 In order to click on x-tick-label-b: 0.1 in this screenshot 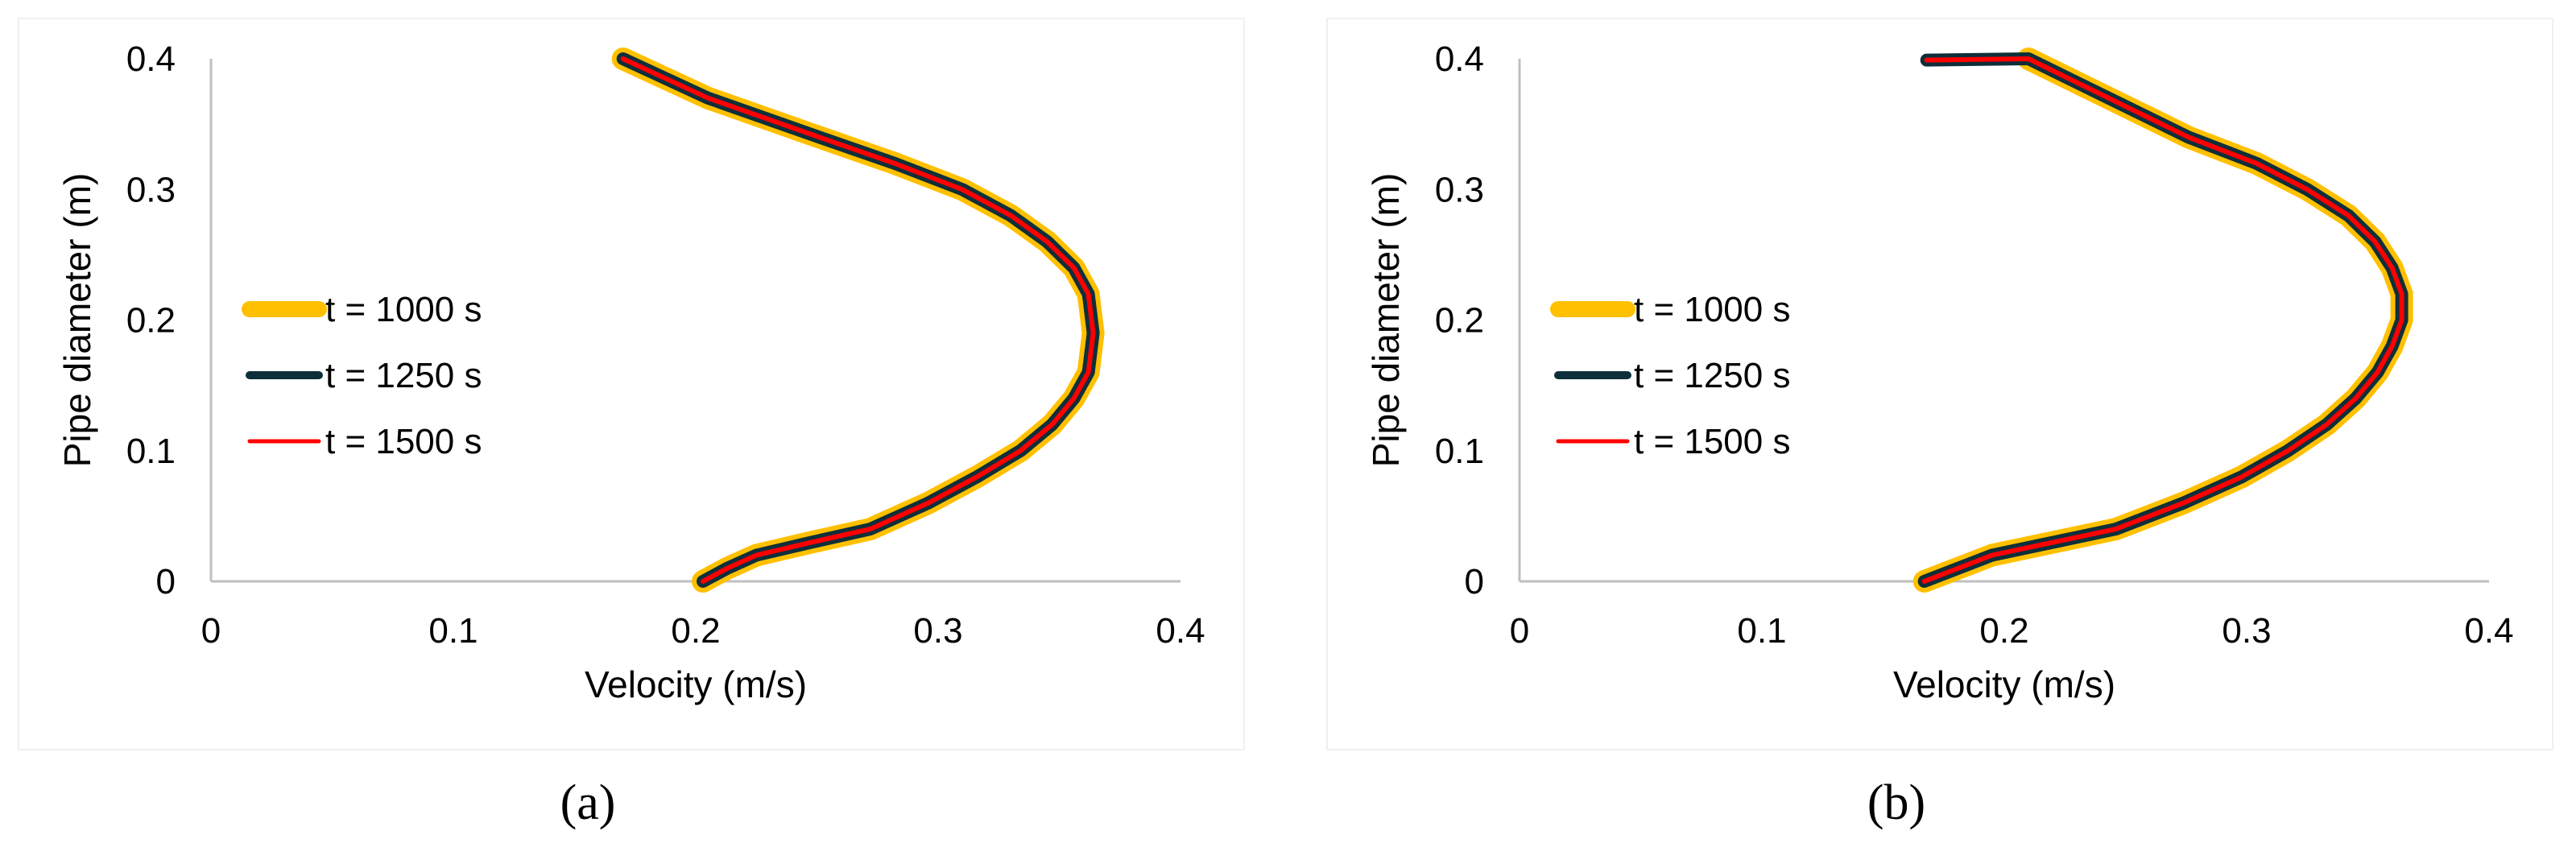, I will do `click(1762, 631)`.